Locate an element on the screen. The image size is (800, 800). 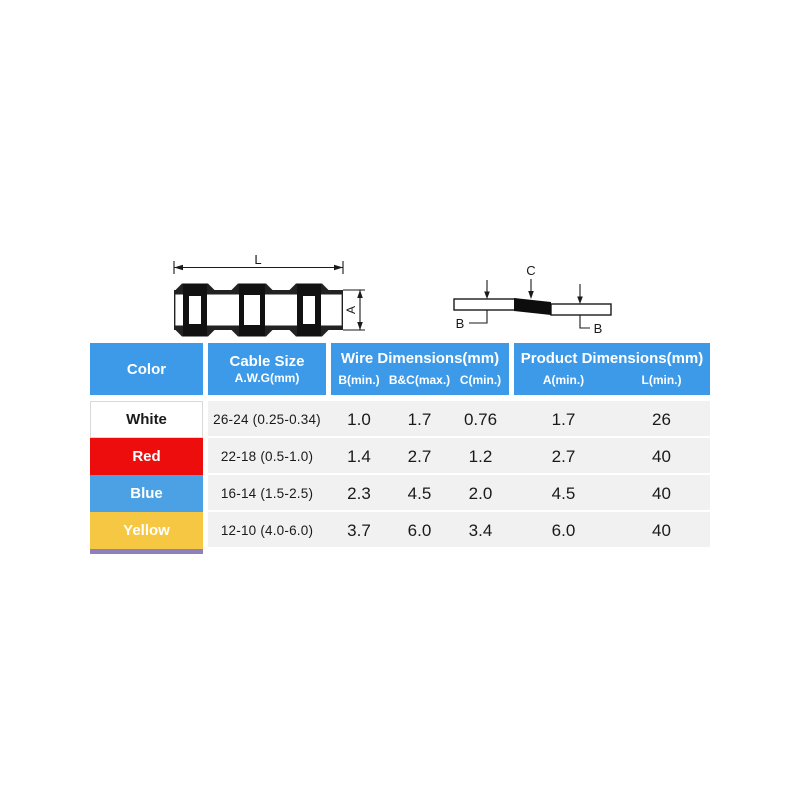
a-min-cell: 1.7 is located at coordinates (563, 419).